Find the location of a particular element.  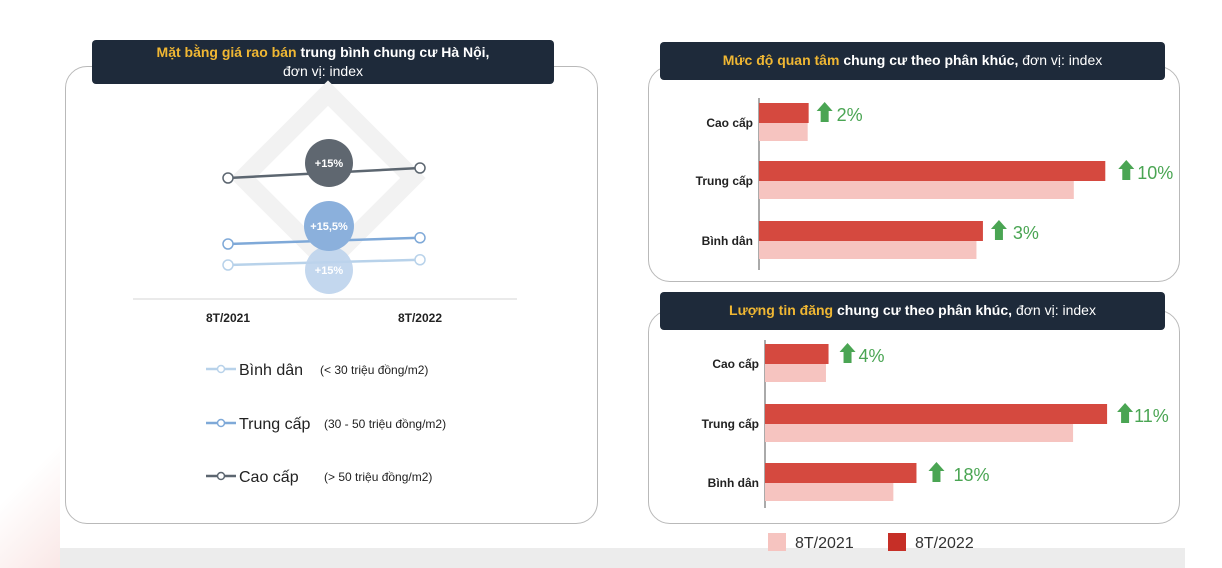

change-label-0: +15% is located at coordinates (329, 164).